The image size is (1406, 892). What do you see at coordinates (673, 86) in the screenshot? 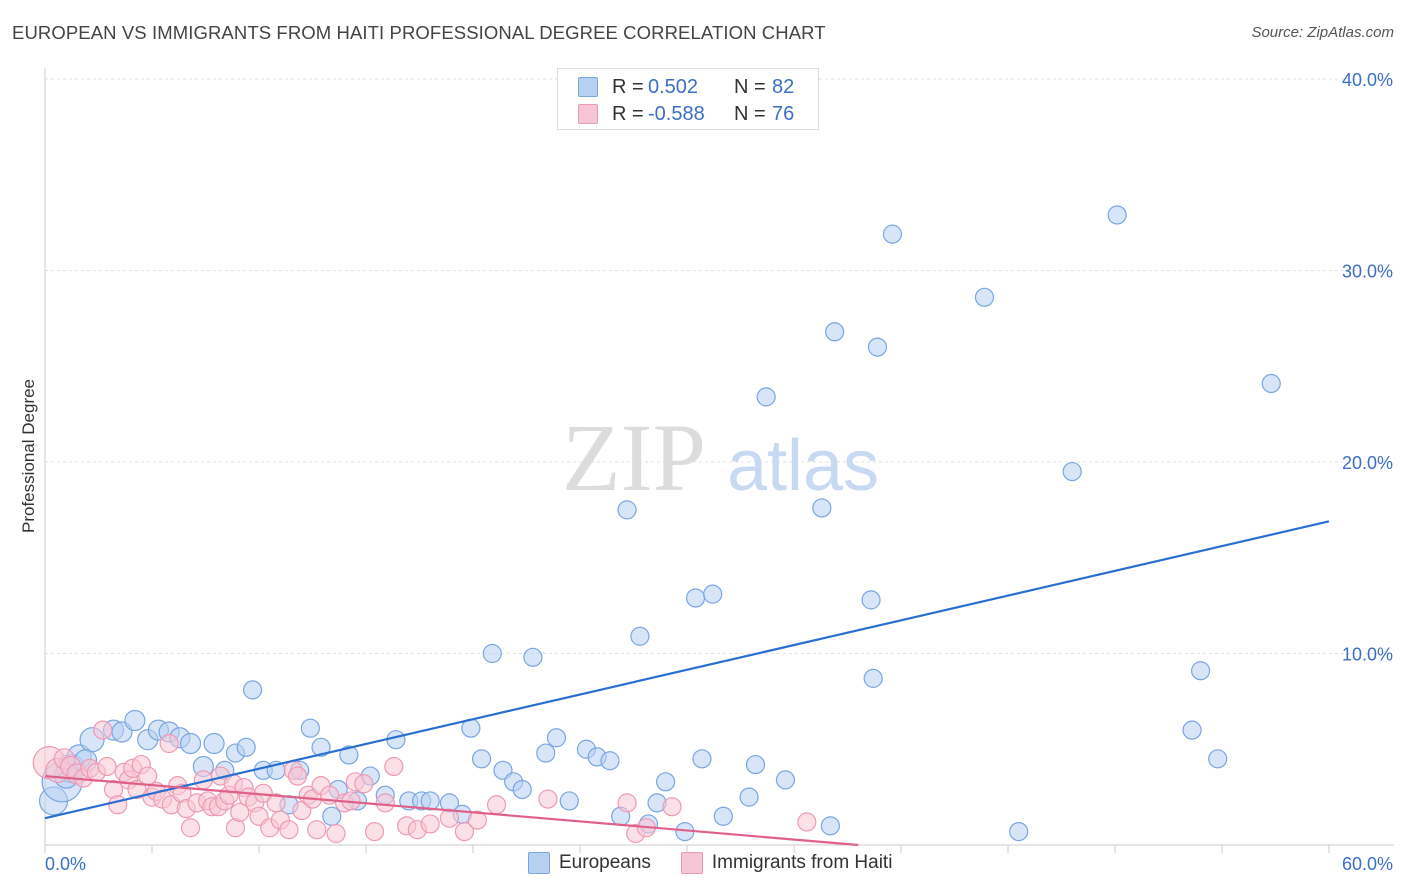
I see `legend-r-value: 0.502` at bounding box center [673, 86].